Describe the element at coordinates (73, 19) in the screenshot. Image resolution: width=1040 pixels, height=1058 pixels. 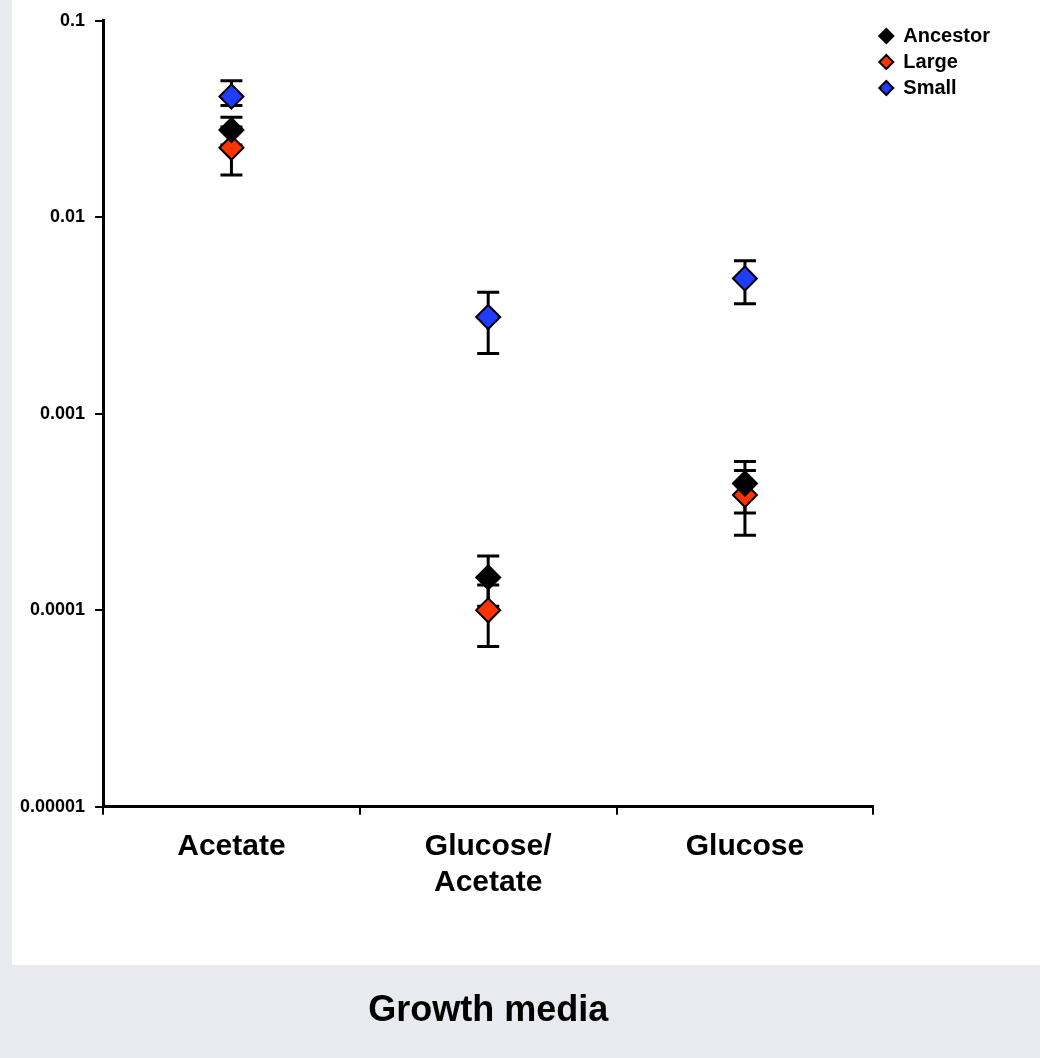
I see `y-tick-label: 0.1` at that location.